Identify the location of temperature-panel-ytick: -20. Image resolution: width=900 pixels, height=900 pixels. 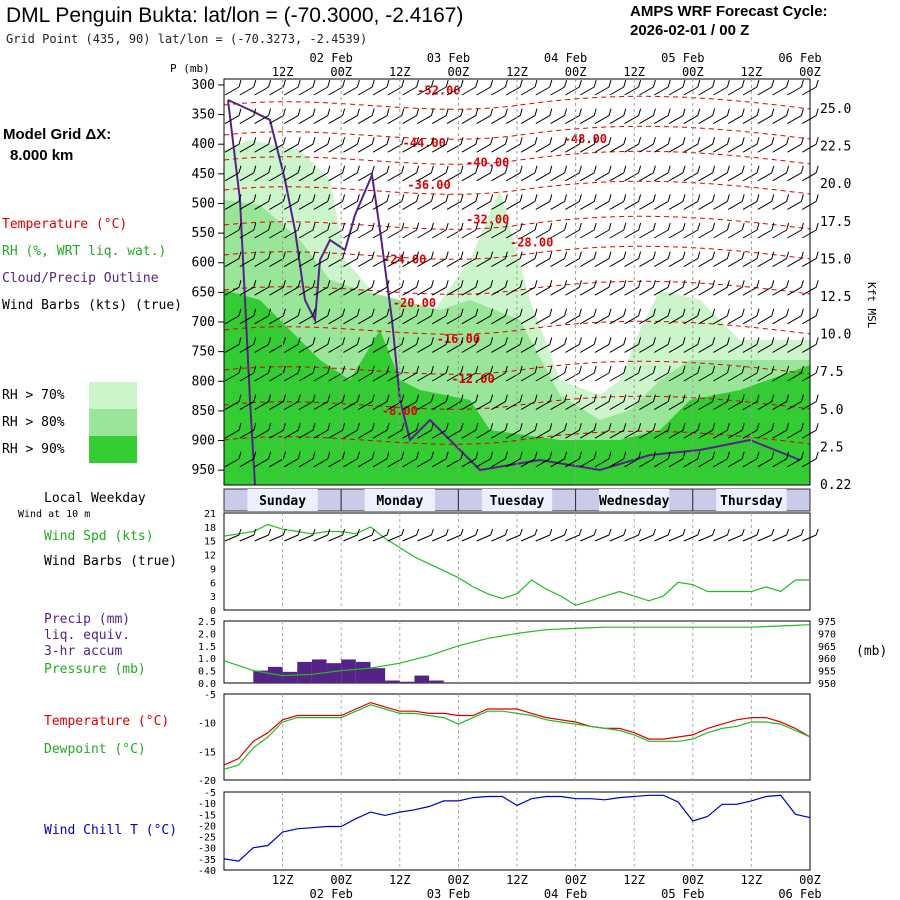
(207, 781).